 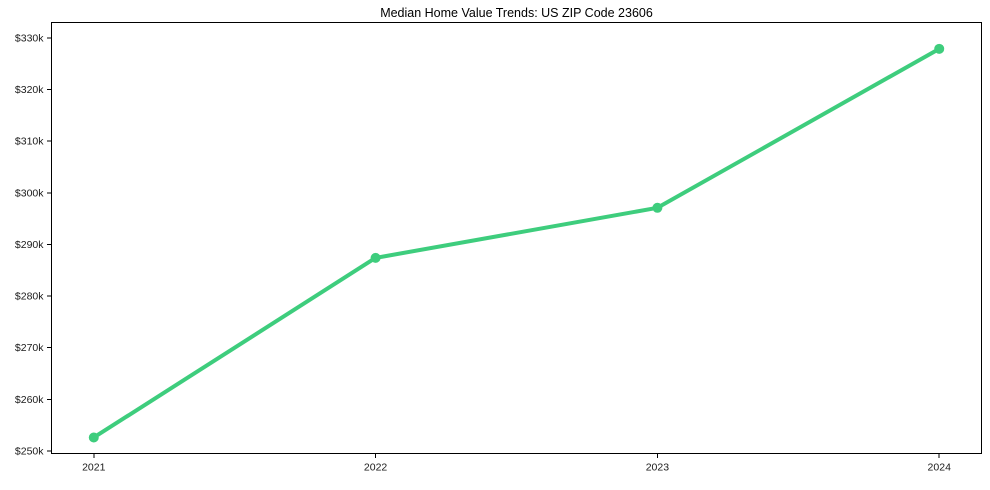 What do you see at coordinates (29, 90) in the screenshot?
I see `y-axis-tick-label: $320k` at bounding box center [29, 90].